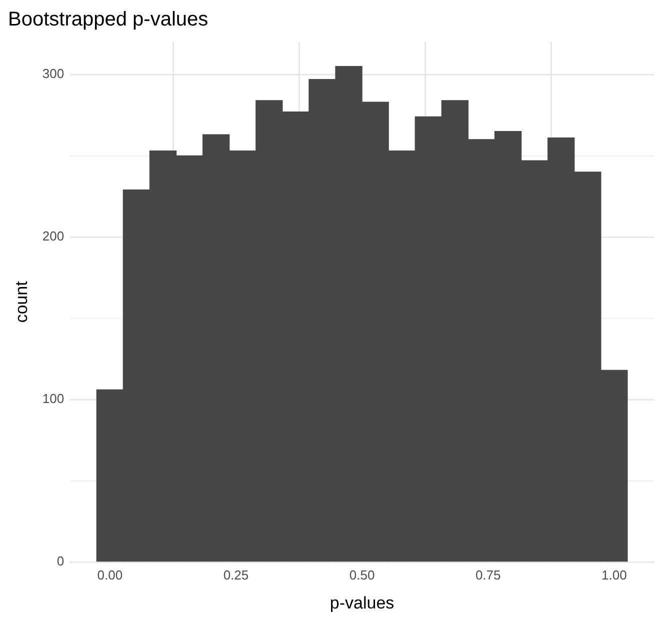 This screenshot has height=624, width=662. I want to click on y-tick-label: 0, so click(60, 561).